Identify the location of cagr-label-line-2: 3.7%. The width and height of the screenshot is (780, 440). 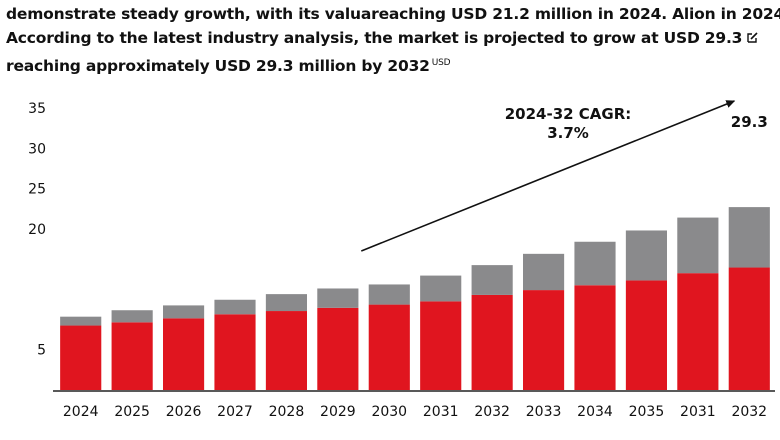
(568, 133).